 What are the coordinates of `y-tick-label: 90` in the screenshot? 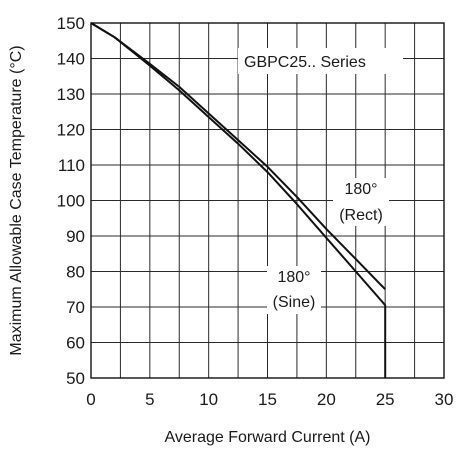 It's located at (75, 236).